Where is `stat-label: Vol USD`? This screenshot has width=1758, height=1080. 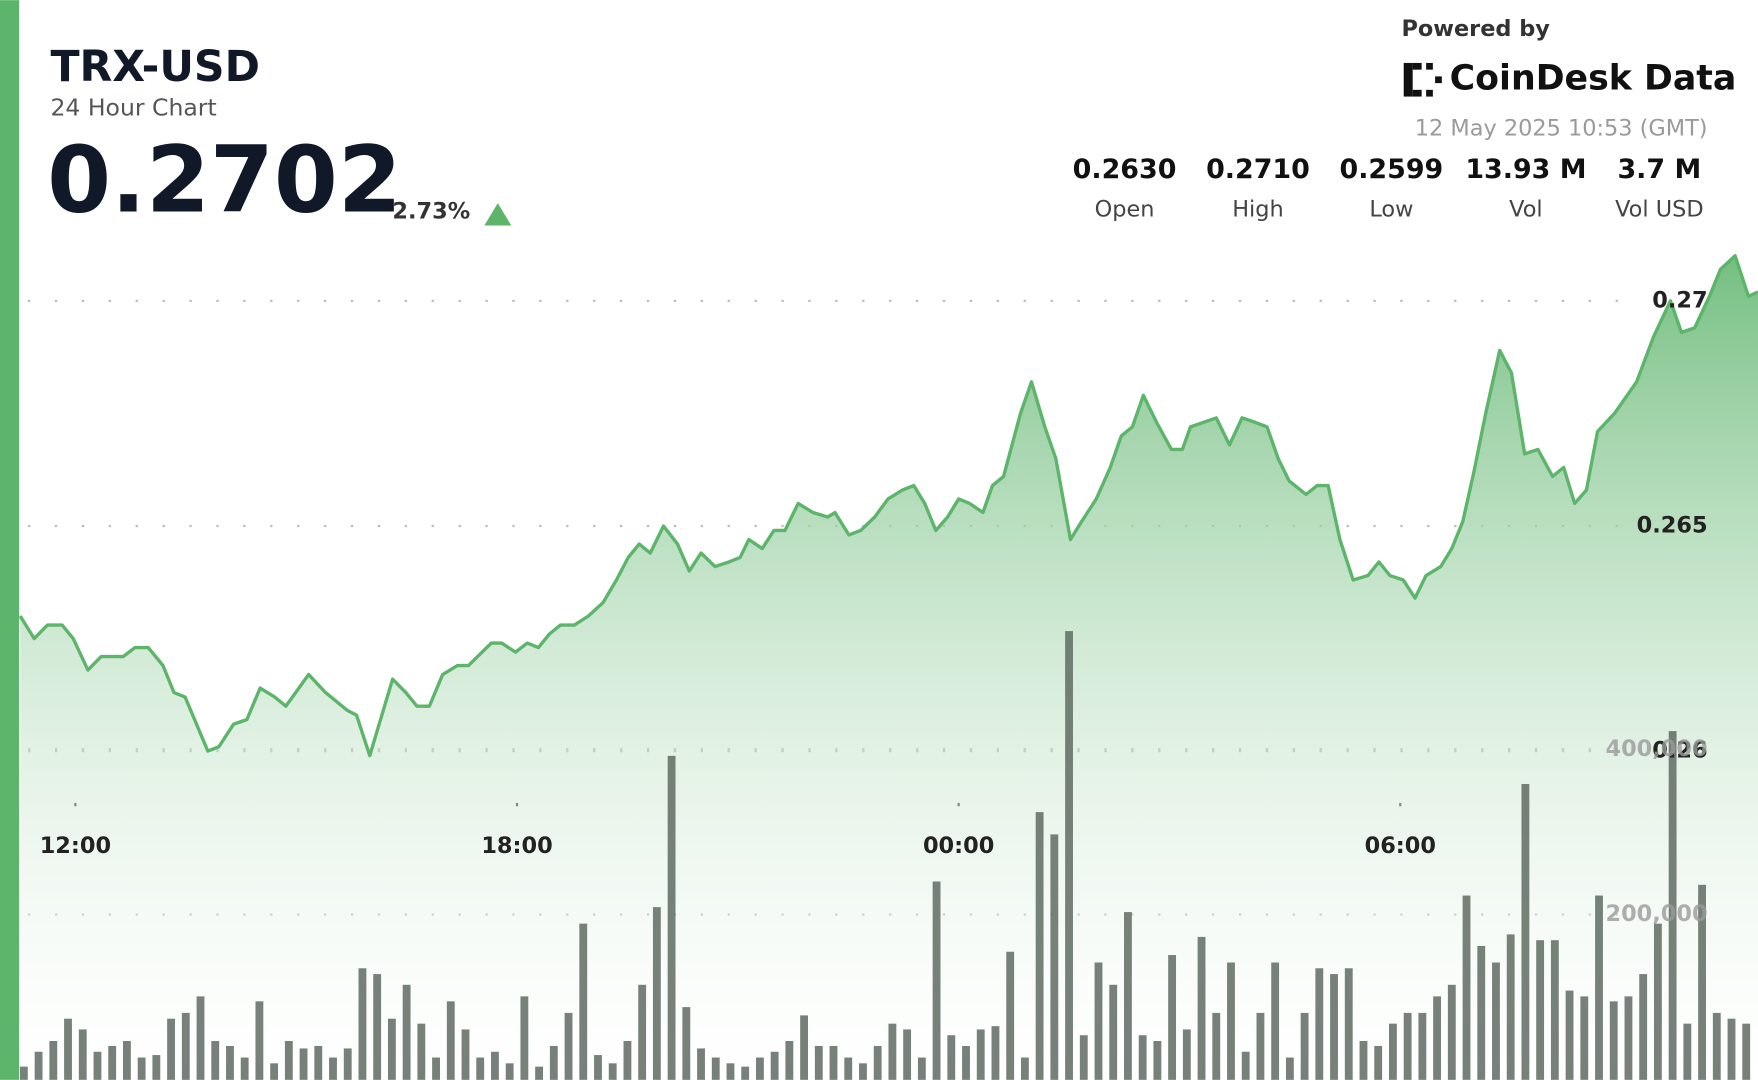 stat-label: Vol USD is located at coordinates (1659, 209).